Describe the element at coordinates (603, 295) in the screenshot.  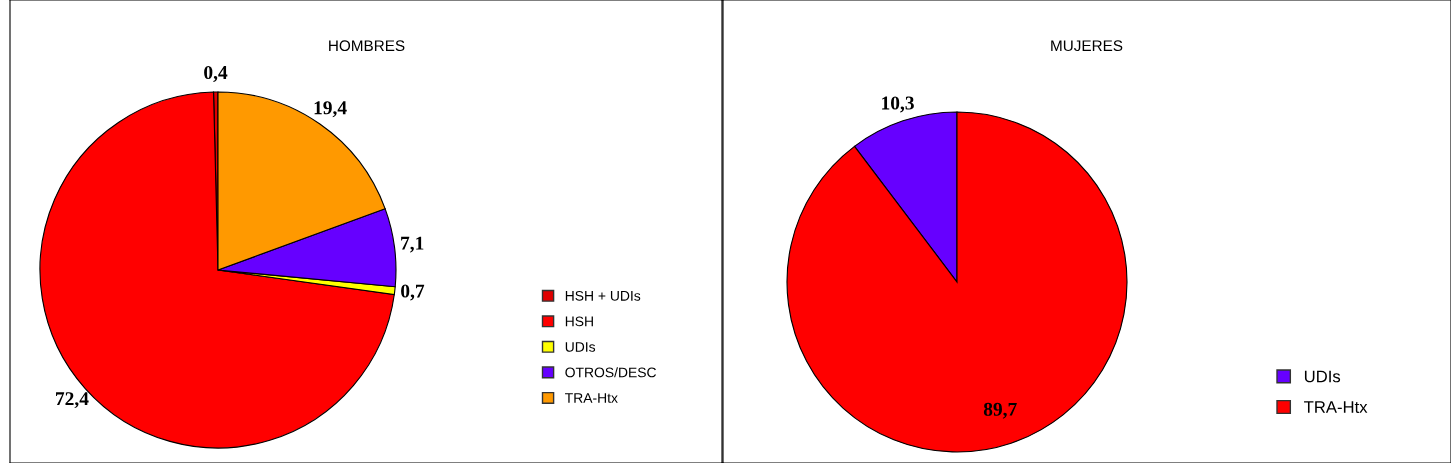
I see `legend-label: HSH + UDIs` at that location.